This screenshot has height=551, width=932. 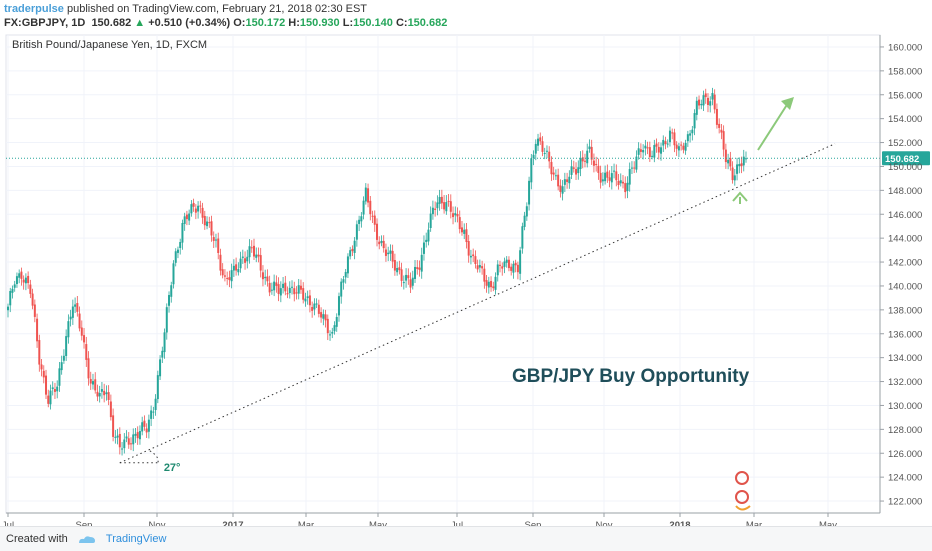 I want to click on y-tick-label: 158.000, so click(x=905, y=71).